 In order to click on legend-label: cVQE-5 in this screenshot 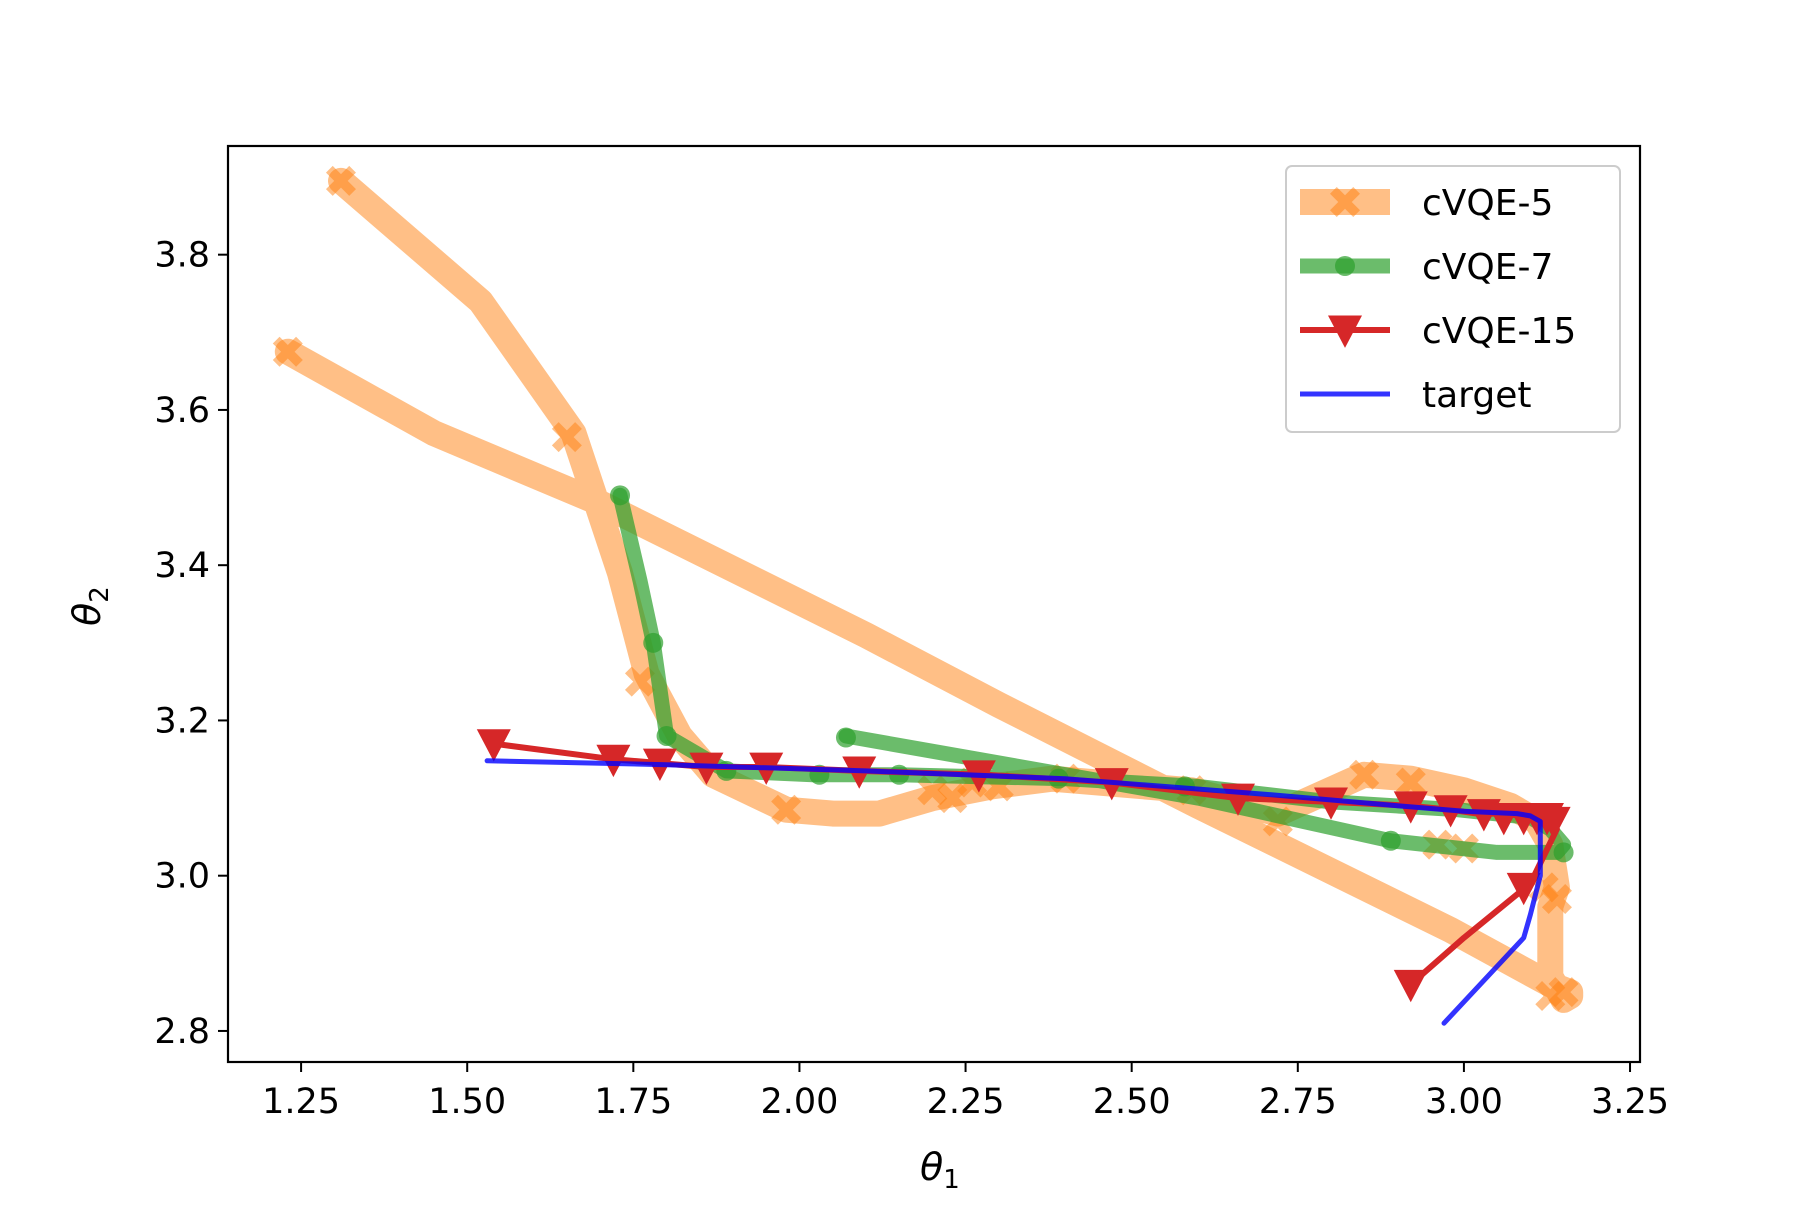, I will do `click(1487, 203)`.